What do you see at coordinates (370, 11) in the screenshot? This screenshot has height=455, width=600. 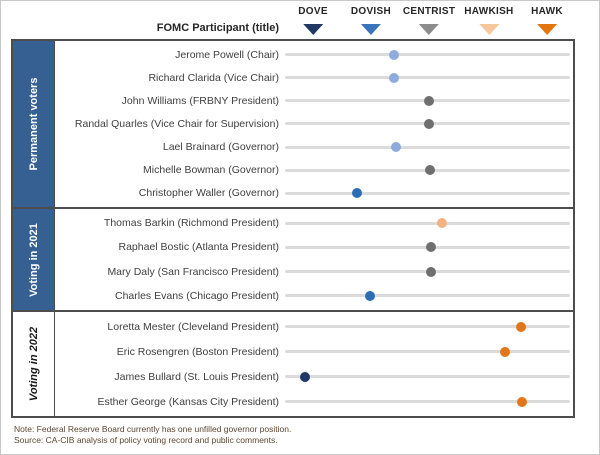 I see `scale-label: DOVISH` at bounding box center [370, 11].